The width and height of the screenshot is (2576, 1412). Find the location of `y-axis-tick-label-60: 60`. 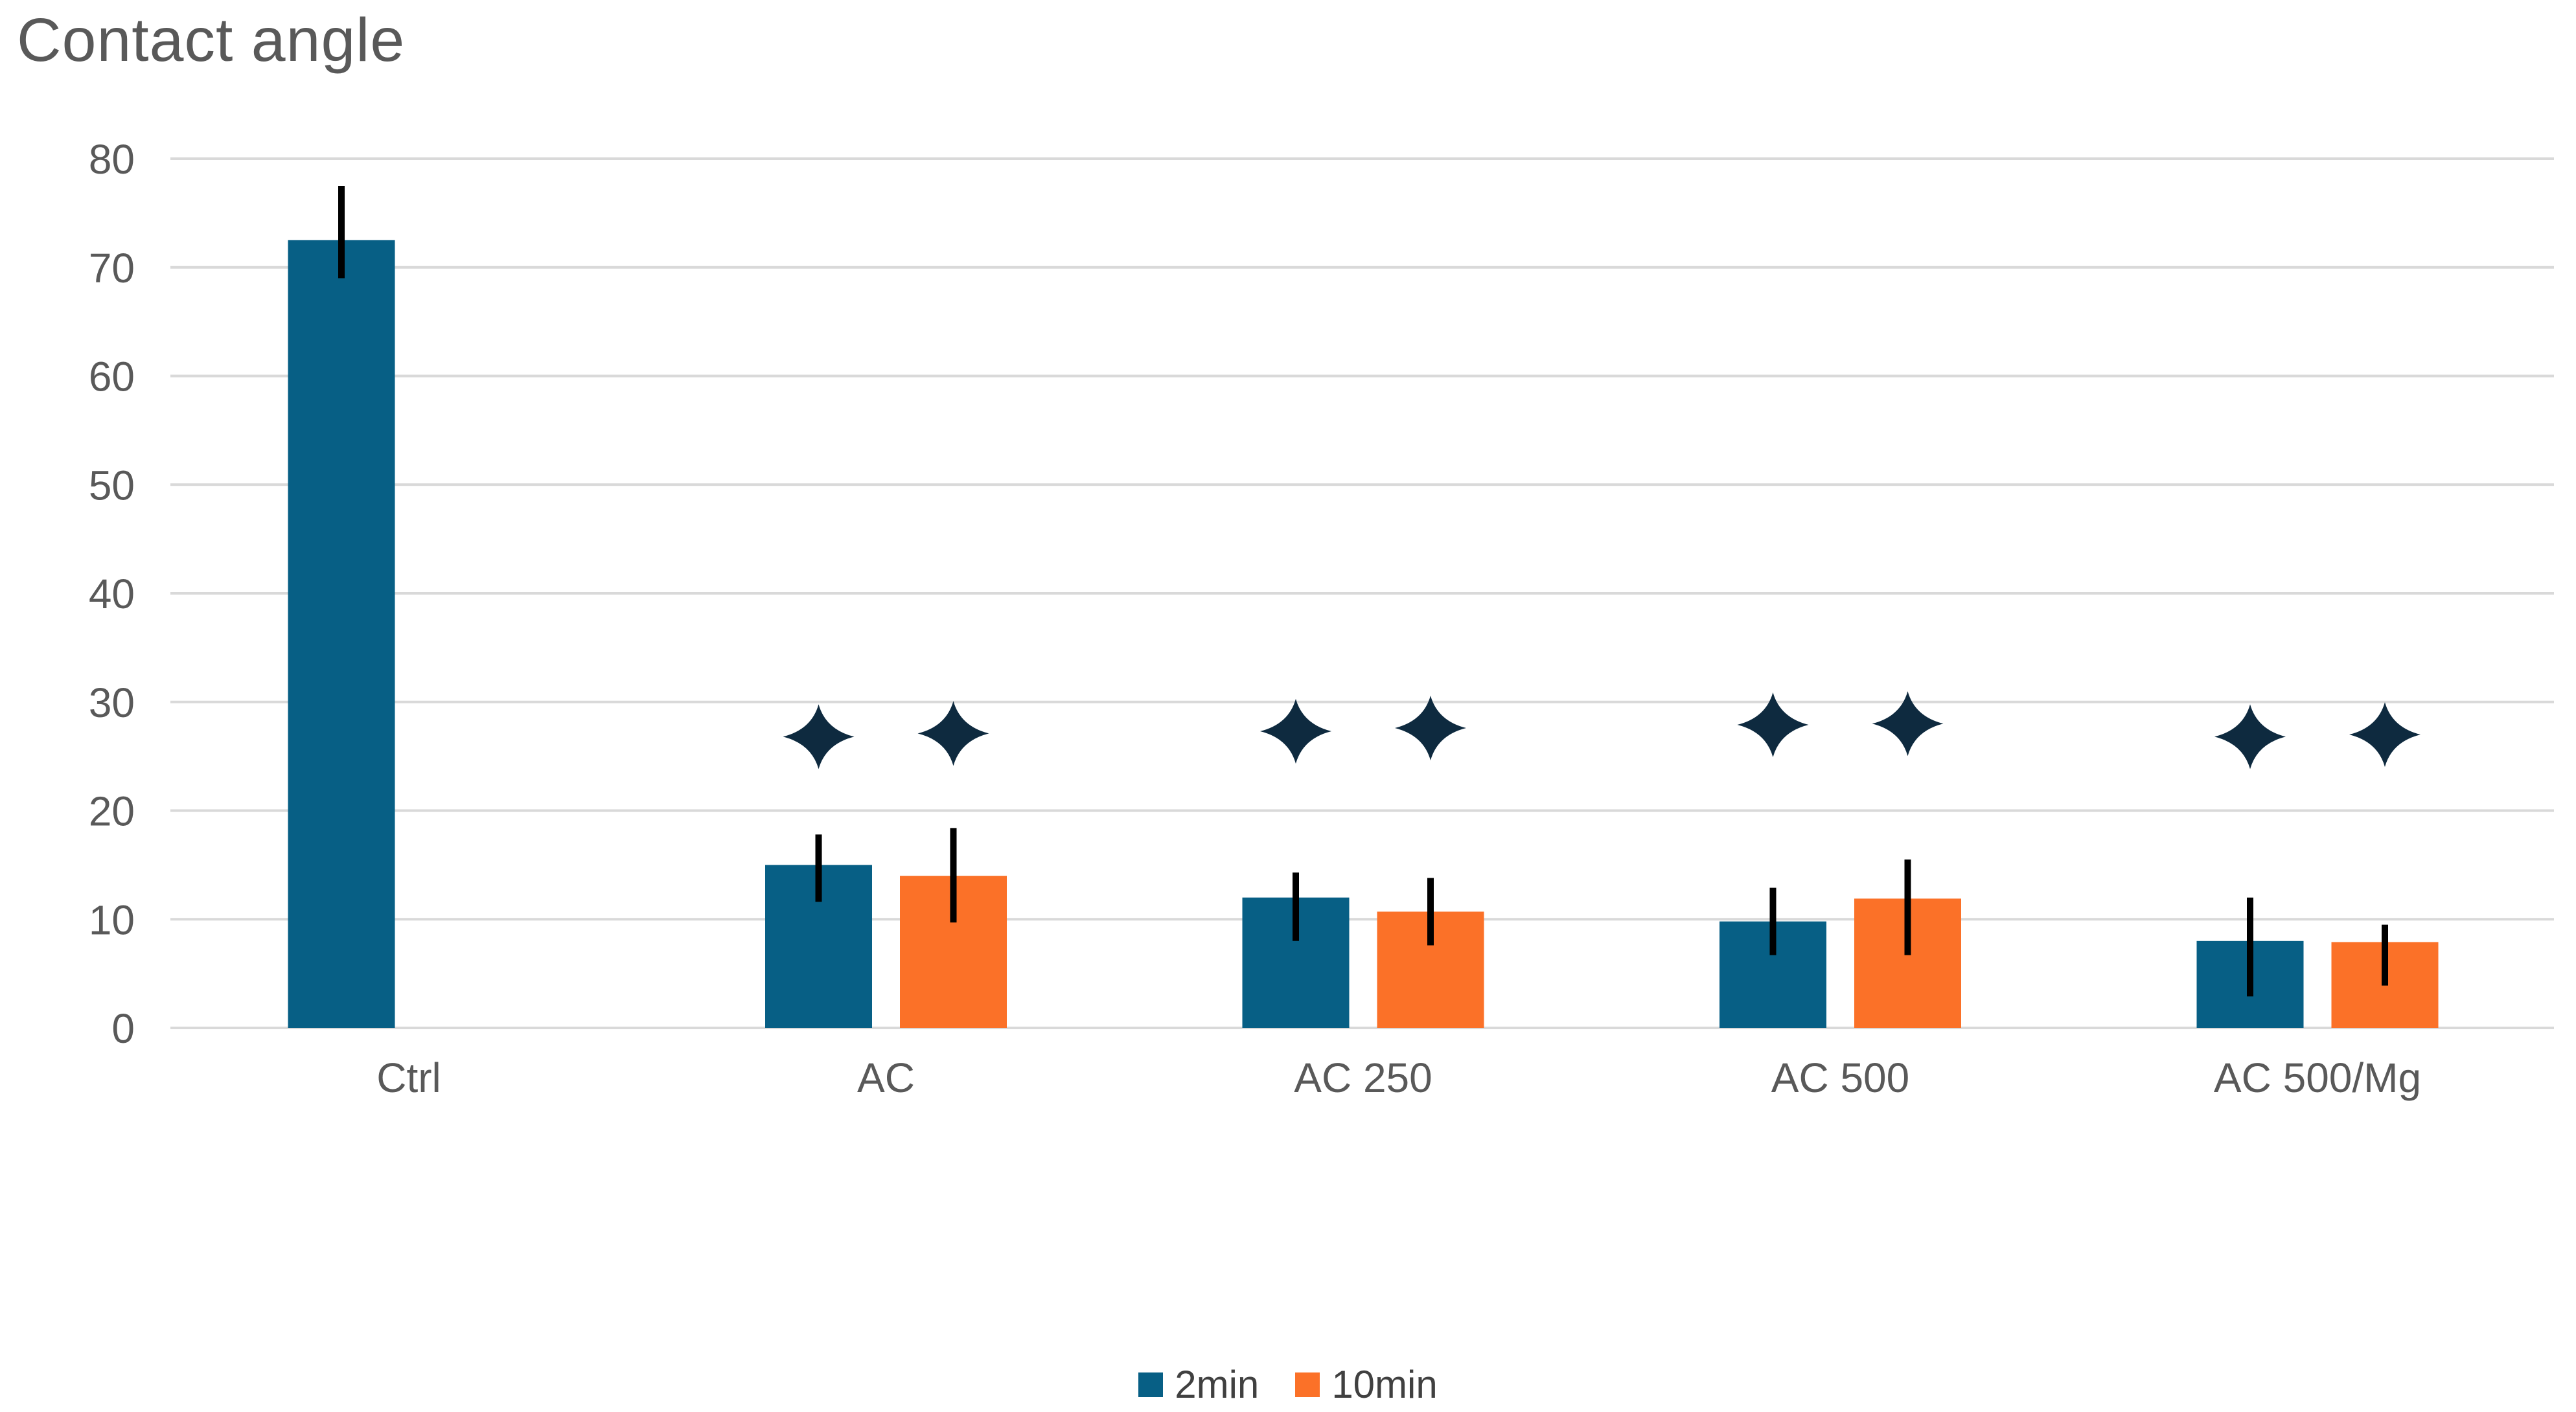

y-axis-tick-label-60: 60 is located at coordinates (112, 377).